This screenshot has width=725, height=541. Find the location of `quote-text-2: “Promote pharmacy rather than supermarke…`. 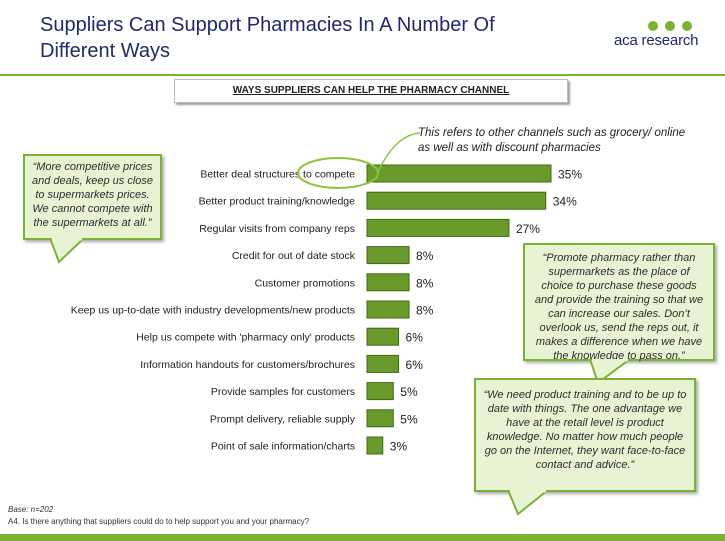

quote-text-2: “Promote pharmacy rather than supermarke… is located at coordinates (619, 307).